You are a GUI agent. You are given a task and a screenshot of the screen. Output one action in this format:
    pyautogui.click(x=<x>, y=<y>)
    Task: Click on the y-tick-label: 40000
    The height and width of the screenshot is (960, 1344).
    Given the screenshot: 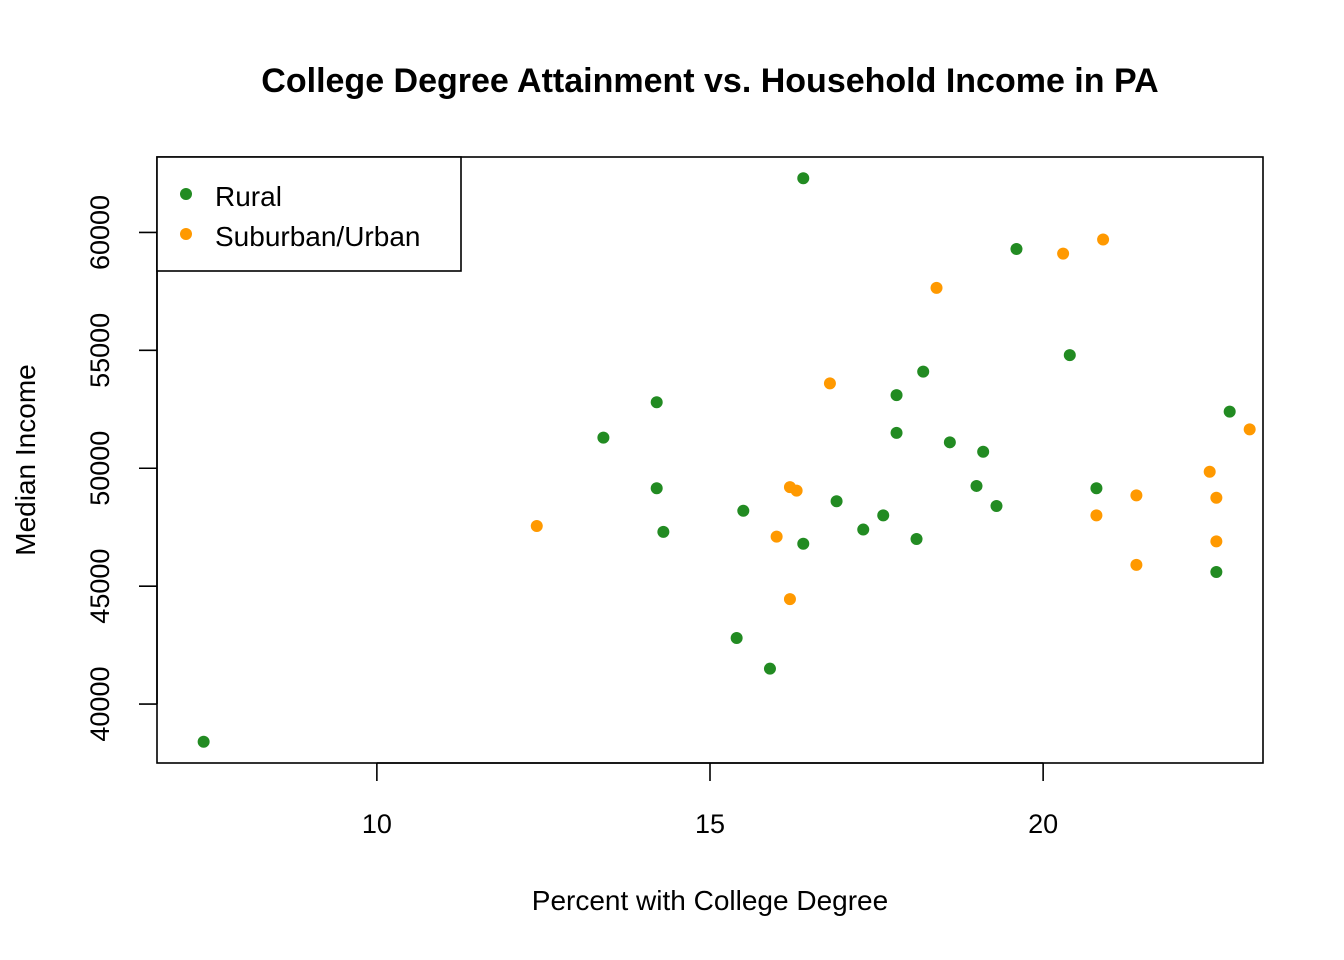 What is the action you would take?
    pyautogui.click(x=100, y=704)
    